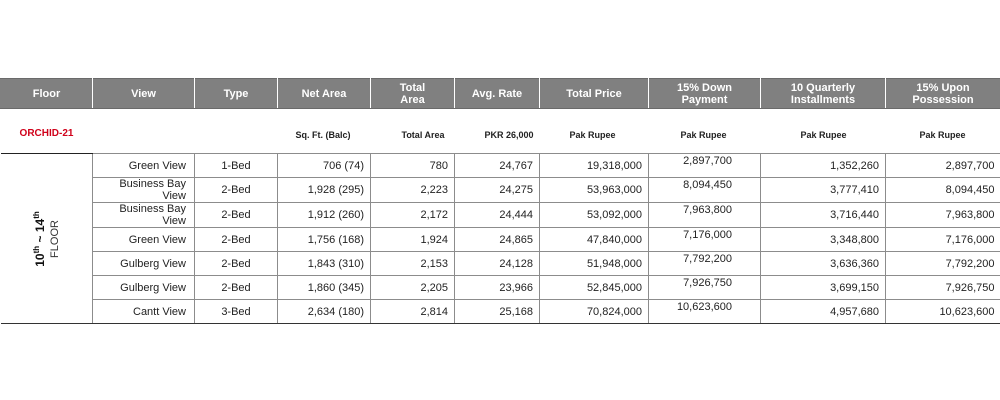 This screenshot has width=1000, height=400. What do you see at coordinates (594, 215) in the screenshot?
I see `cell-total-price: 53,092,000` at bounding box center [594, 215].